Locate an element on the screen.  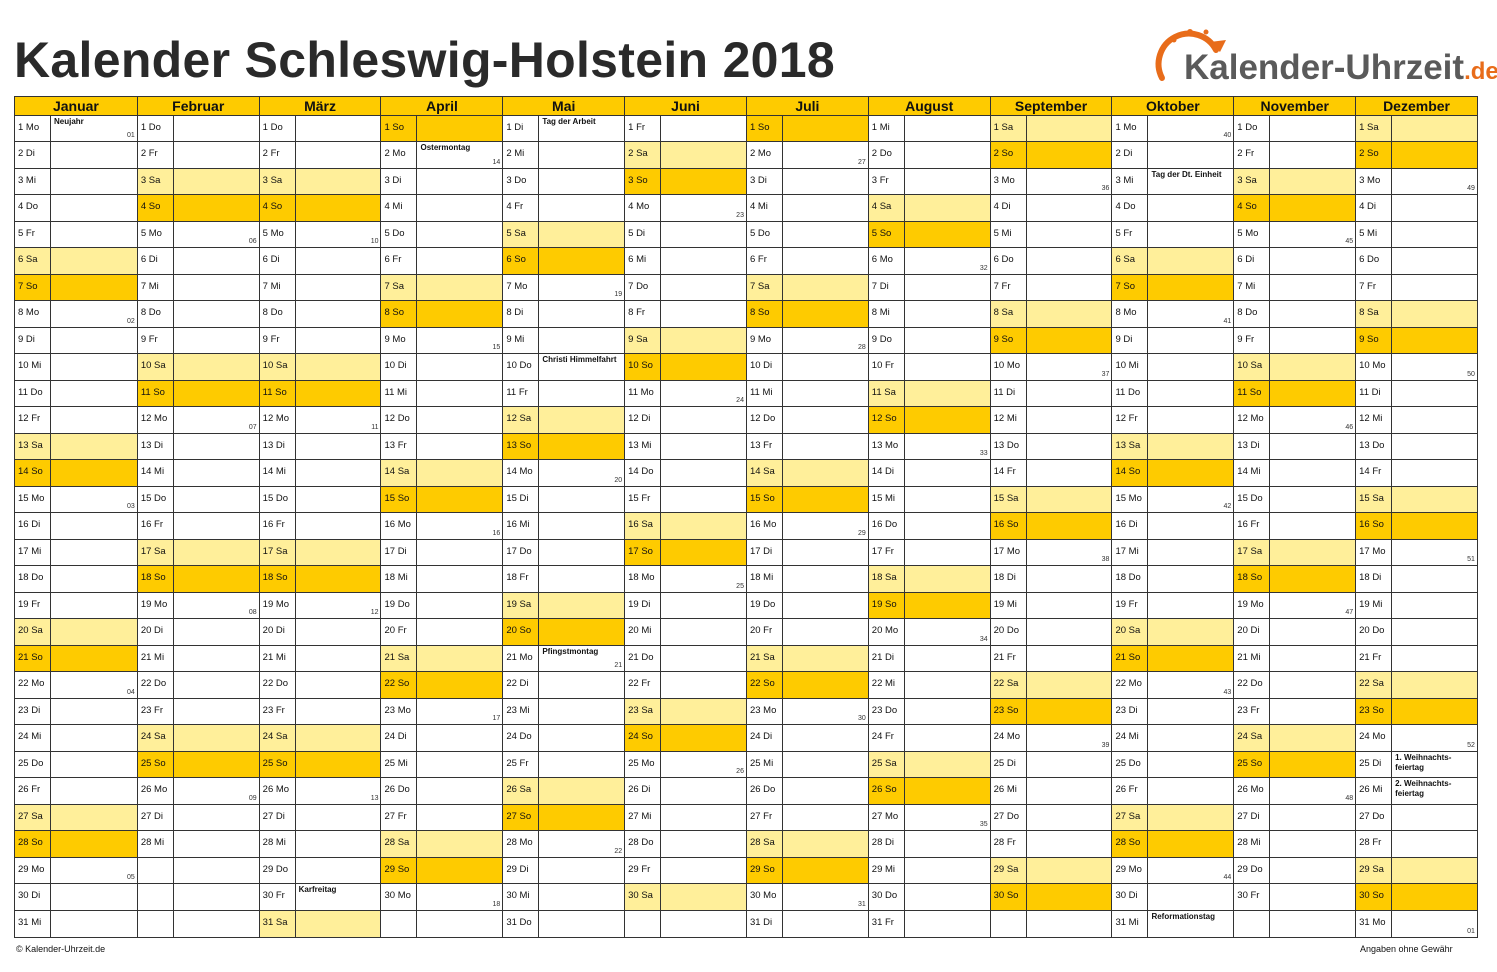
day-row: 30 Di is located at coordinates (76, 897).